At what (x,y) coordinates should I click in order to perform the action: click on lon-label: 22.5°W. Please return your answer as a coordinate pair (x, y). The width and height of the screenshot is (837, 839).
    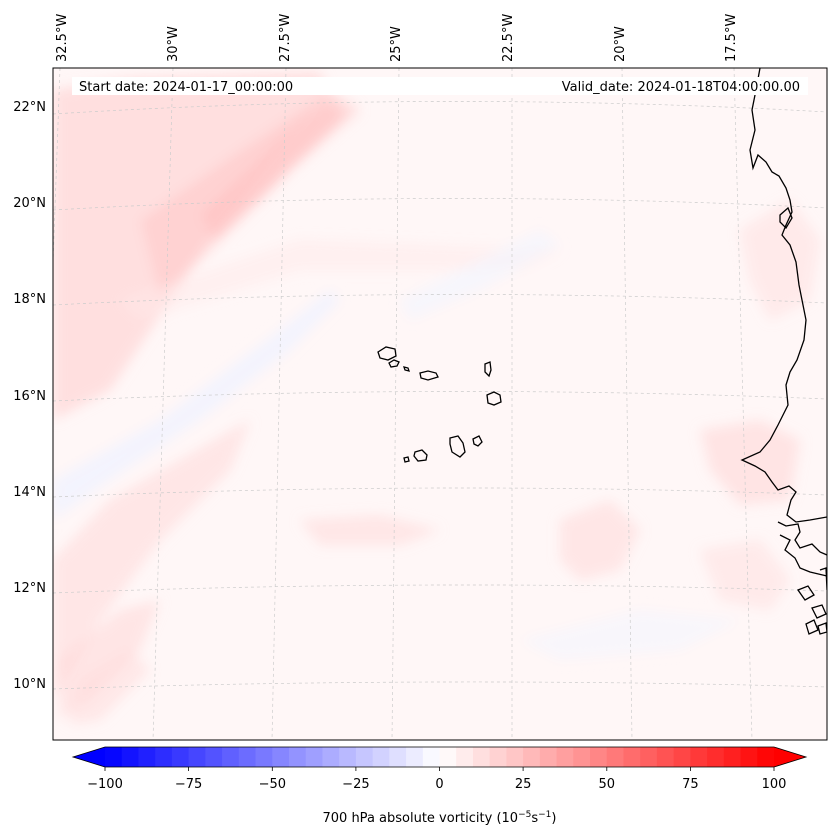
    Looking at the image, I should click on (508, 38).